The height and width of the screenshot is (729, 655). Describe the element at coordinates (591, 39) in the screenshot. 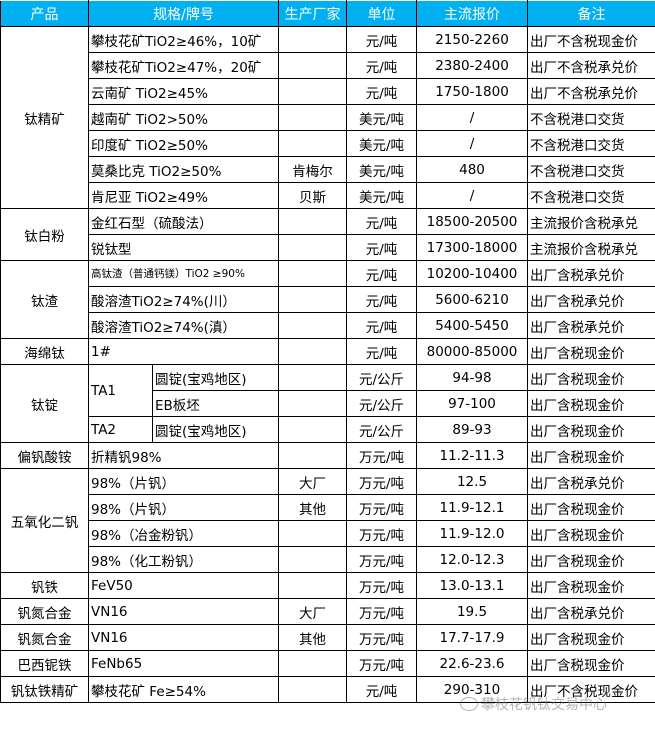

I see `note-cell: 出厂不含税现金价` at that location.